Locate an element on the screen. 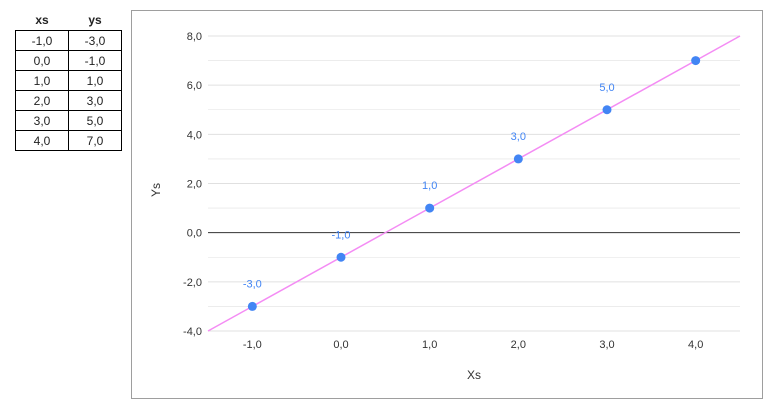 This screenshot has height=408, width=770. x-tick-label: 1,0 is located at coordinates (429, 345).